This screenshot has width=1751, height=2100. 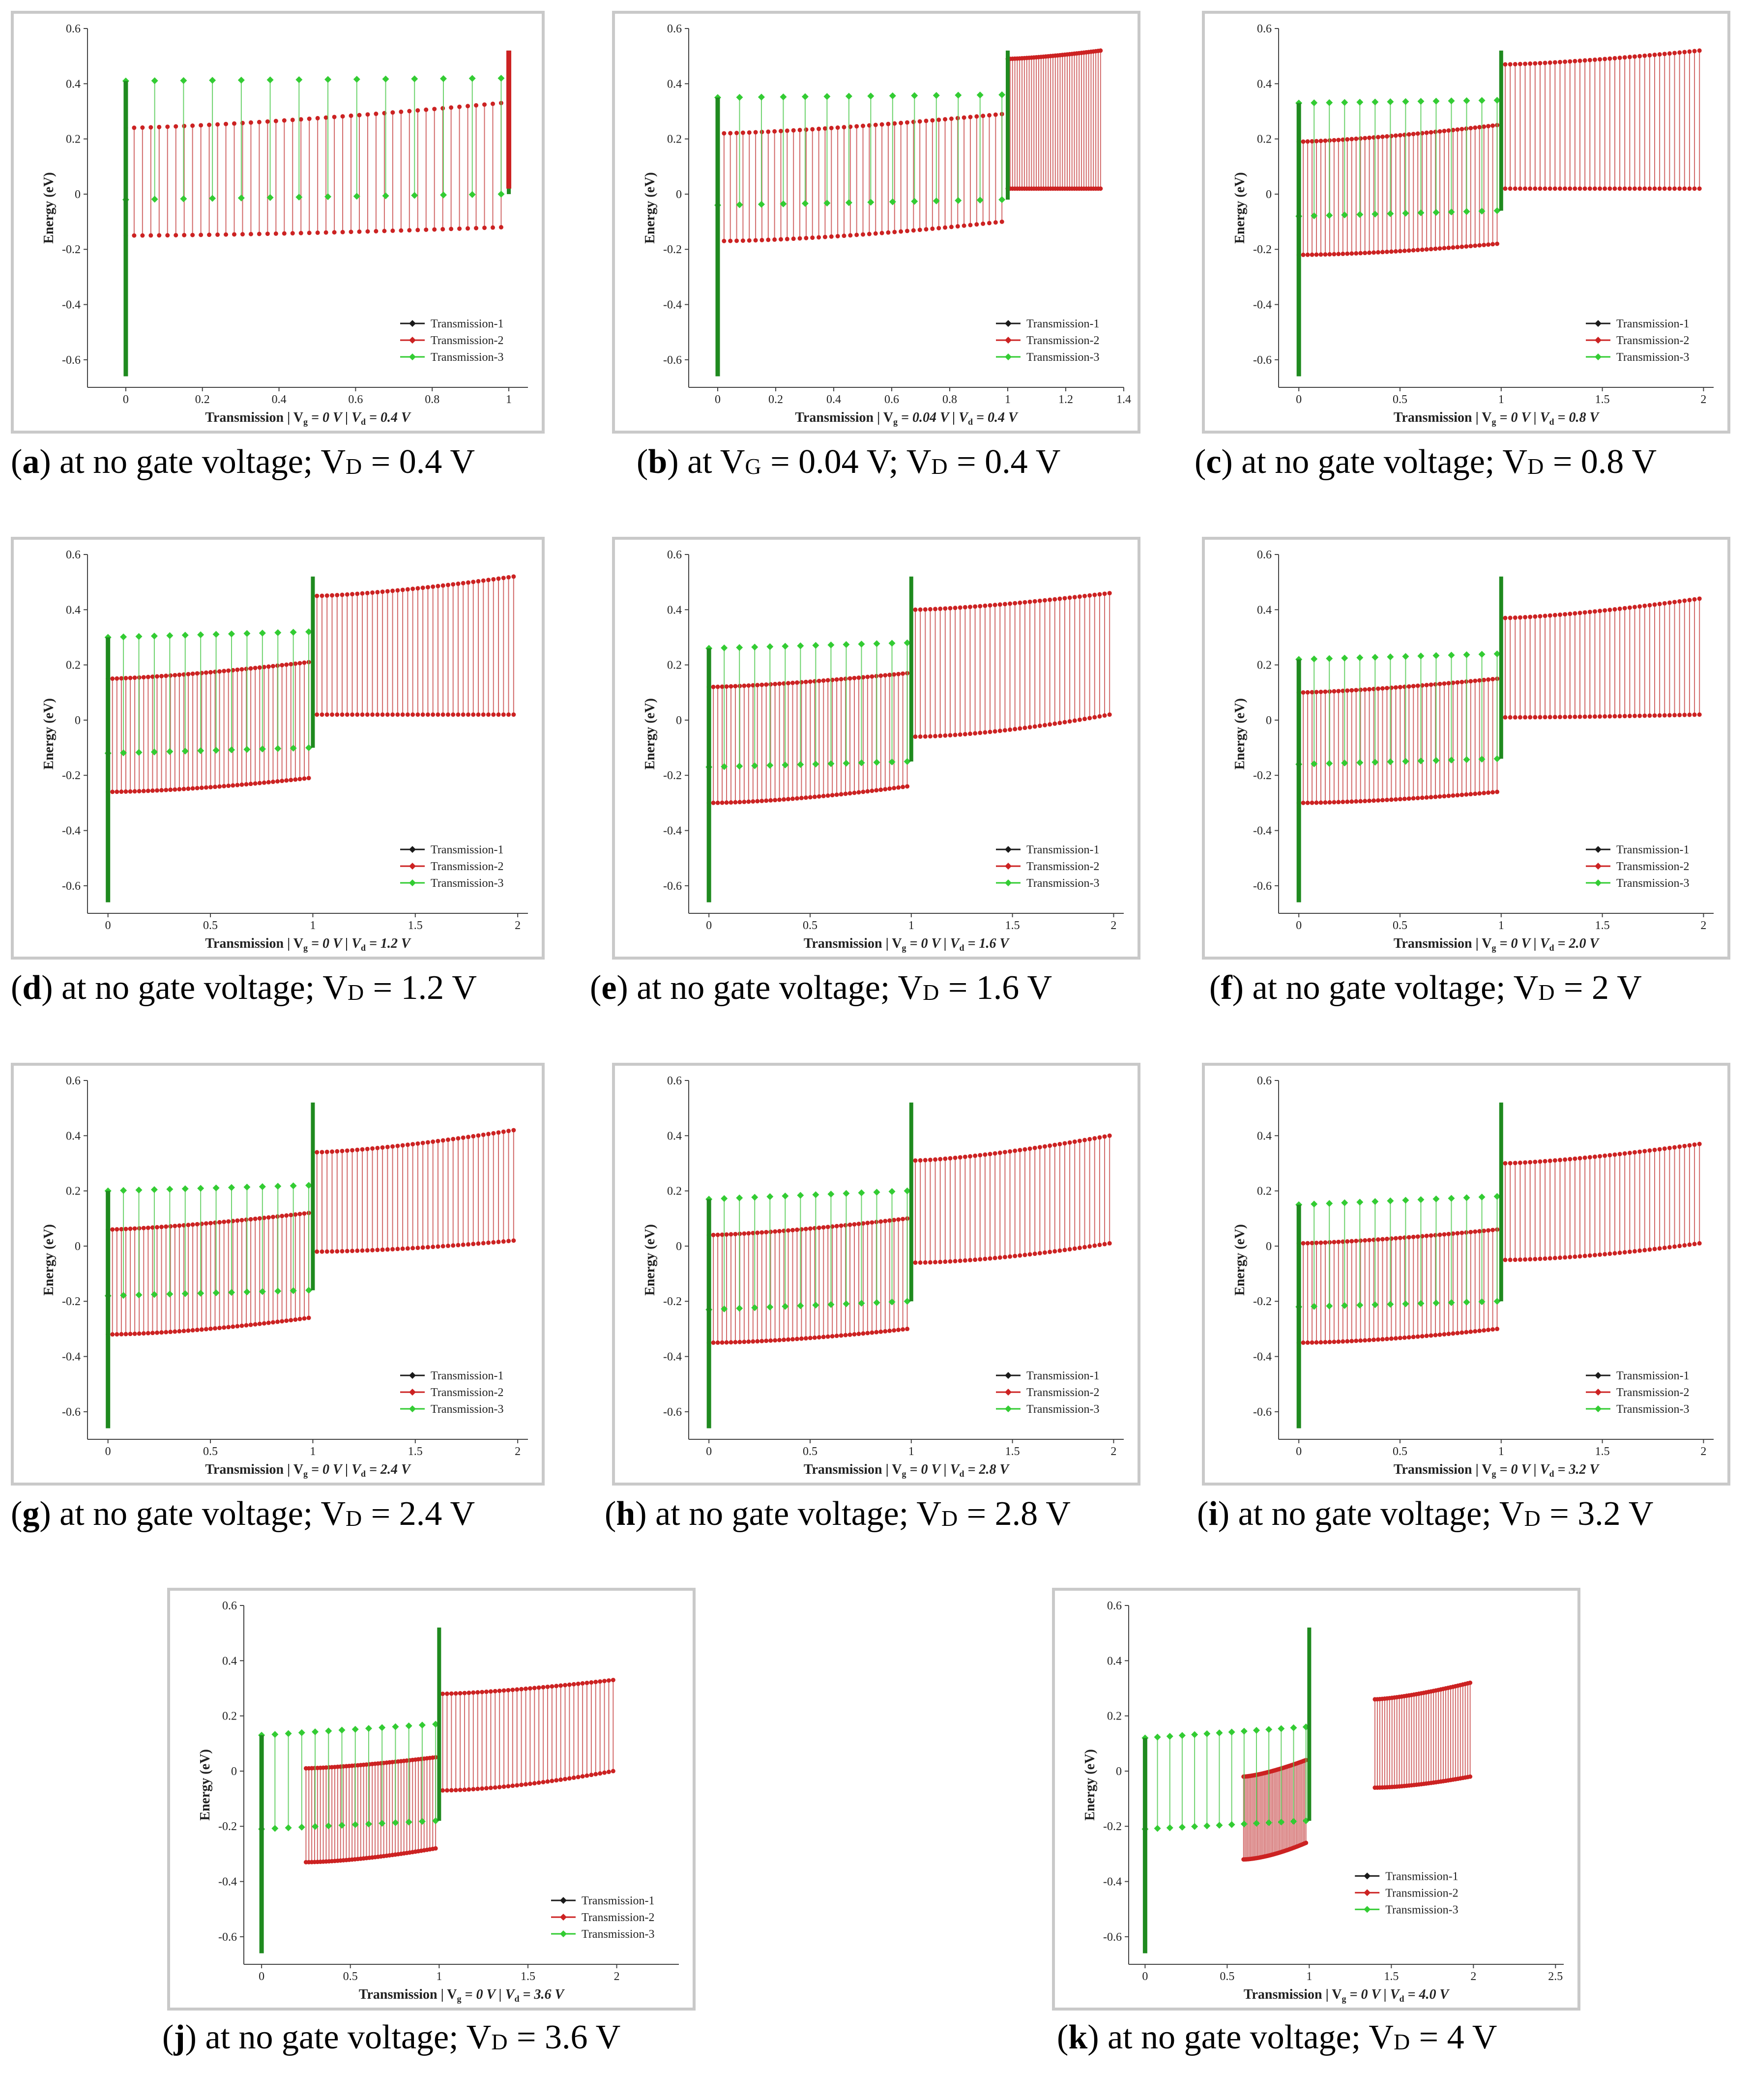 What do you see at coordinates (1115, 1606) in the screenshot?
I see `y-tick-label: 0.6` at bounding box center [1115, 1606].